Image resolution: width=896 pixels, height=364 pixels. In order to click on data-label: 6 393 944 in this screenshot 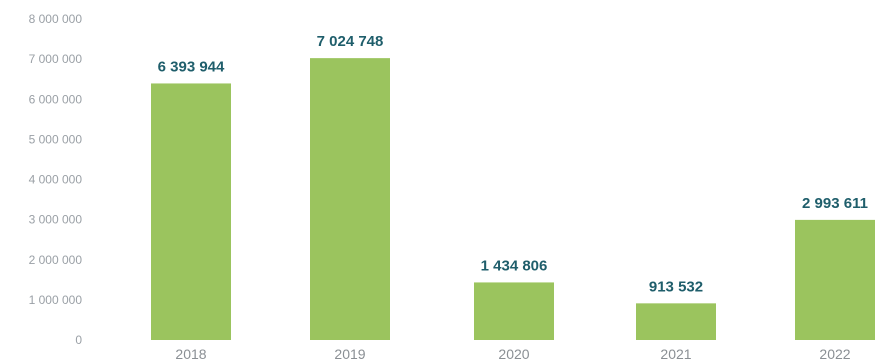, I will do `click(191, 66)`.